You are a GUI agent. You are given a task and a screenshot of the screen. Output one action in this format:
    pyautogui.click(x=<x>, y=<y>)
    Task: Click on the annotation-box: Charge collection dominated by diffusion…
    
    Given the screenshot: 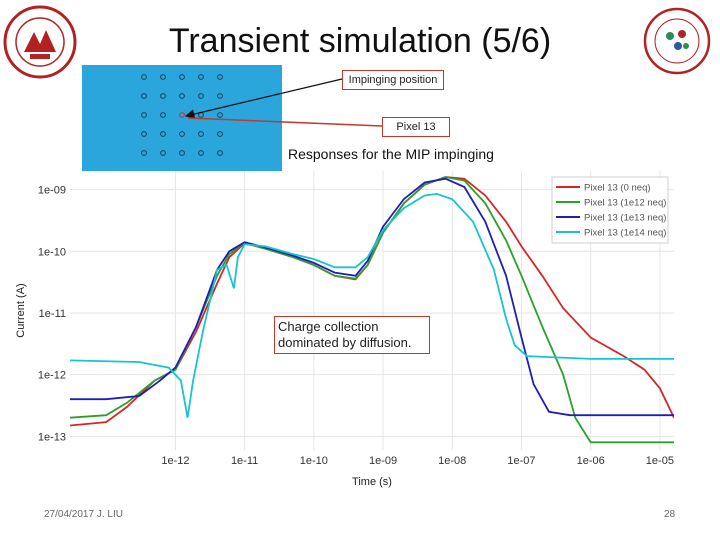 What is the action you would take?
    pyautogui.click(x=352, y=335)
    